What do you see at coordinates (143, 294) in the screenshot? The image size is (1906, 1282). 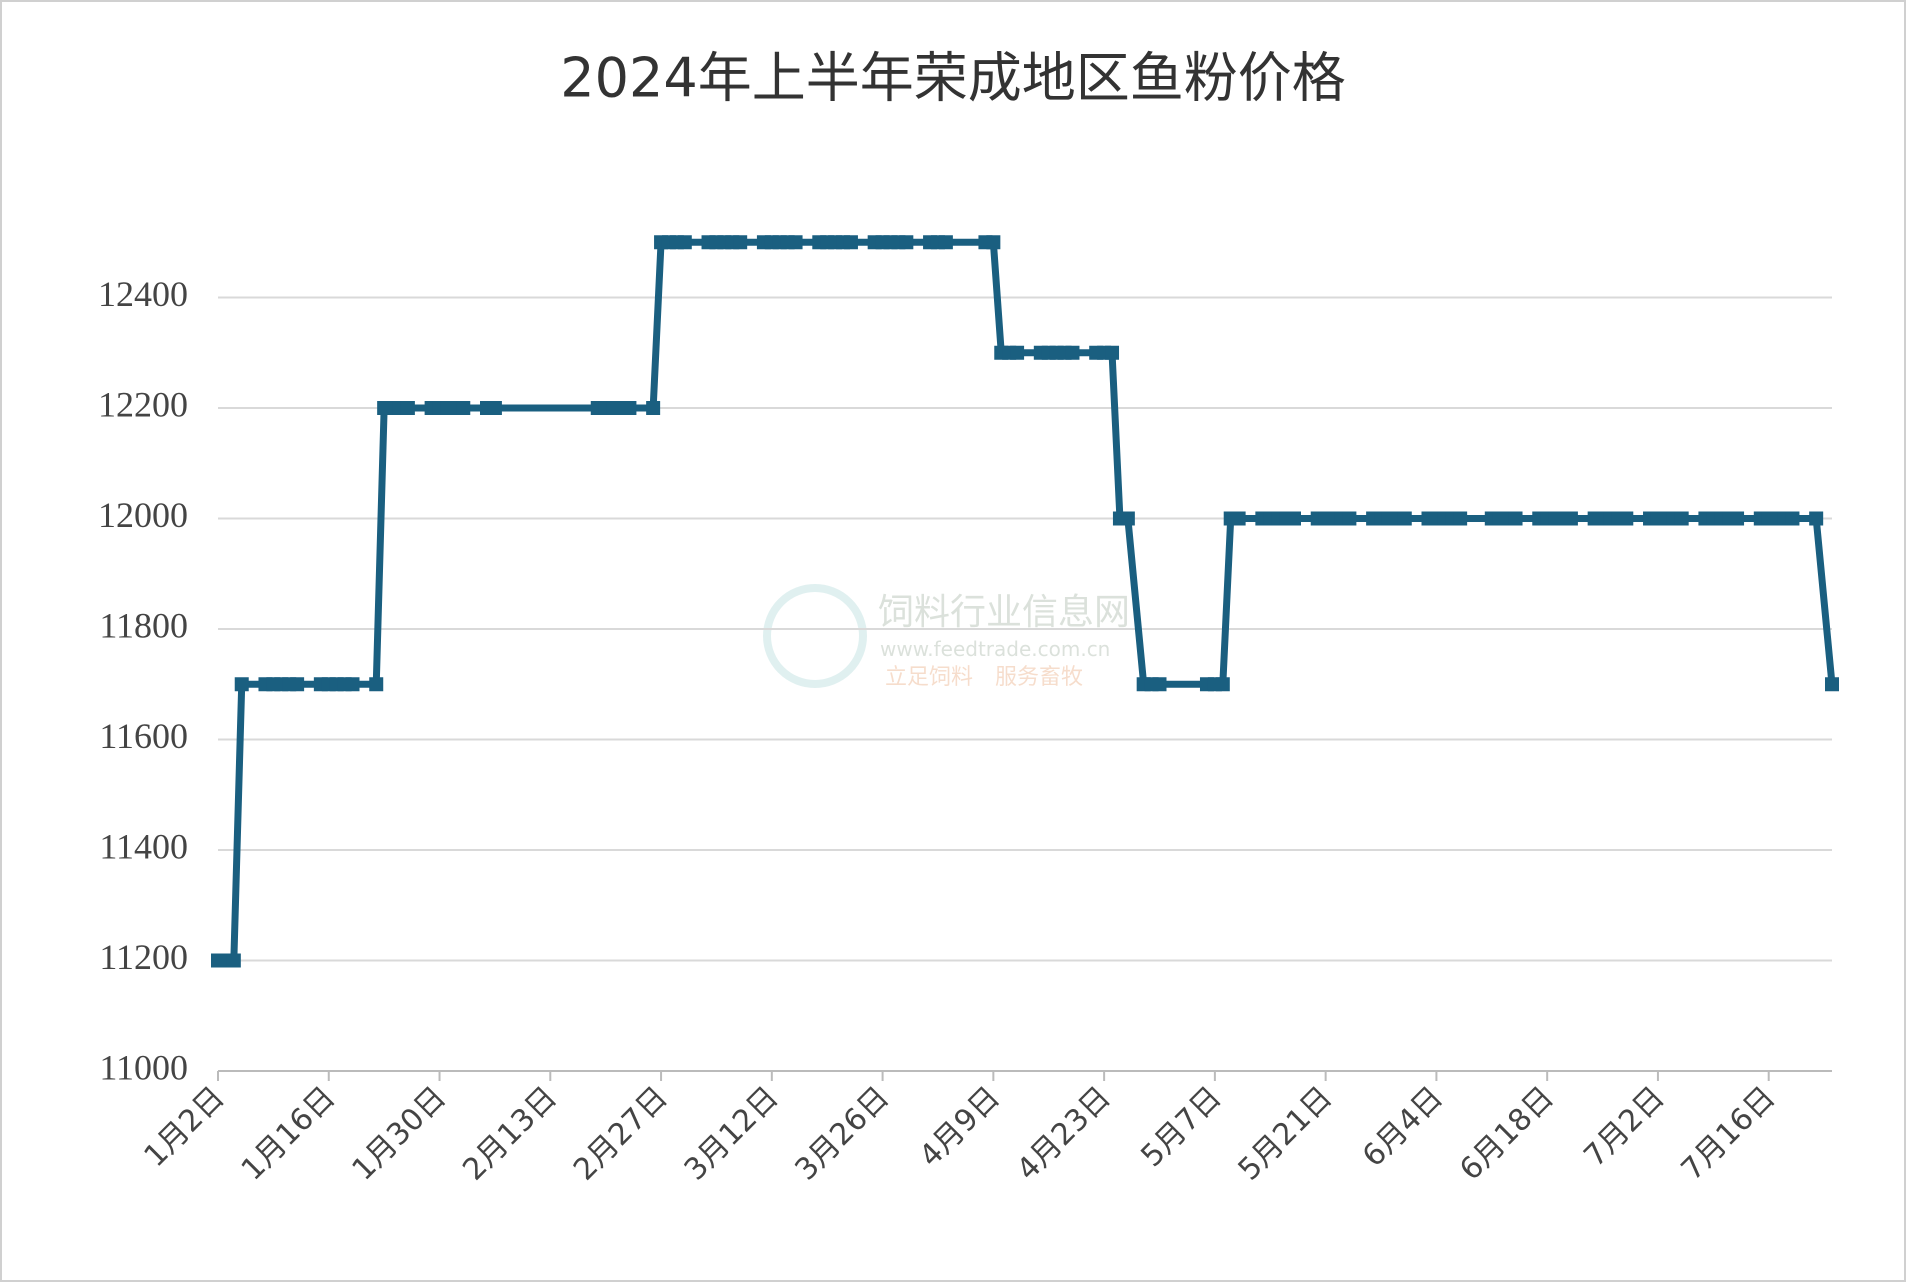 I see `y-tick-label: 12400` at bounding box center [143, 294].